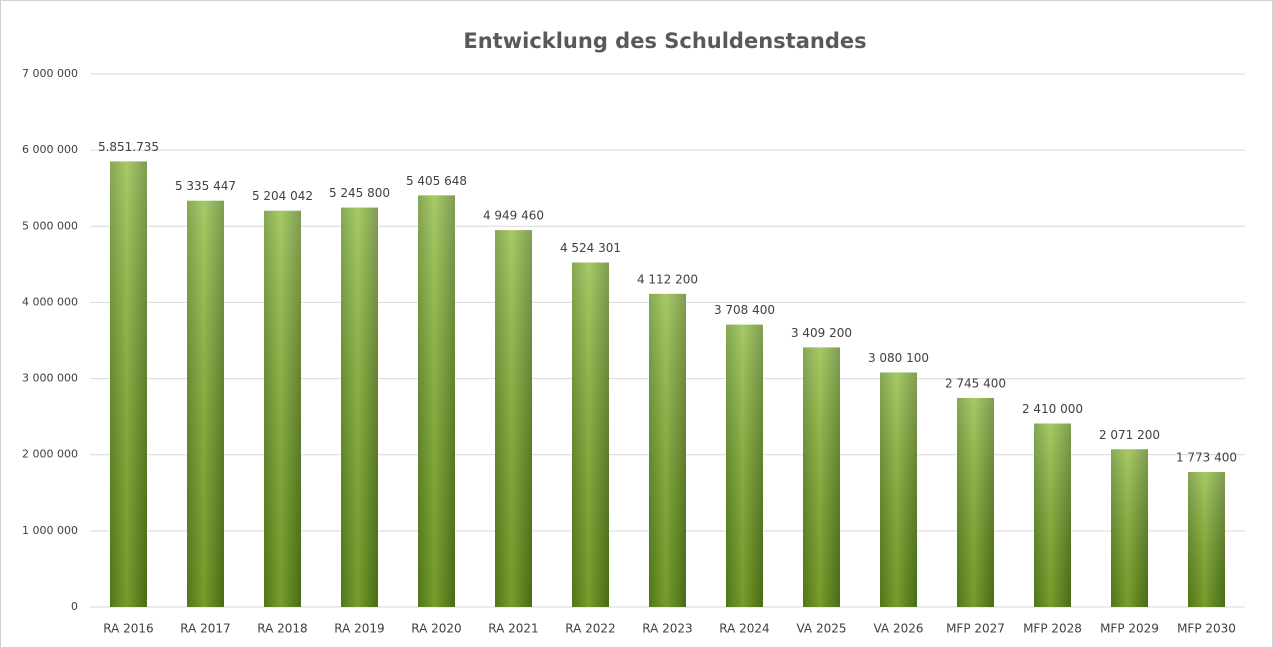 The height and width of the screenshot is (648, 1273). Describe the element at coordinates (1129, 435) in the screenshot. I see `data-label: 2 071 200` at that location.